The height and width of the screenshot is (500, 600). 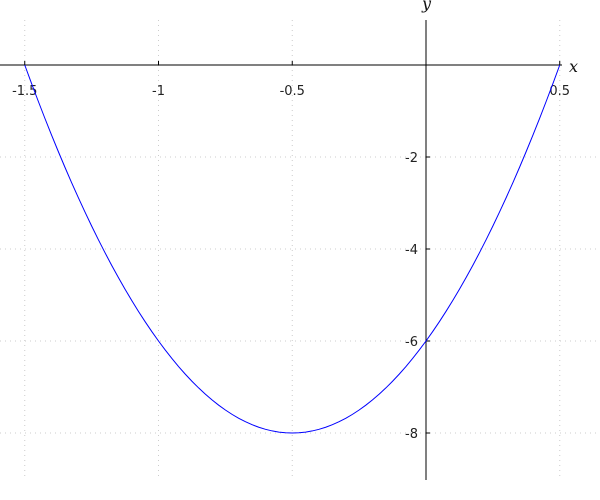 What do you see at coordinates (411, 158) in the screenshot?
I see `y-tick-label: -2` at bounding box center [411, 158].